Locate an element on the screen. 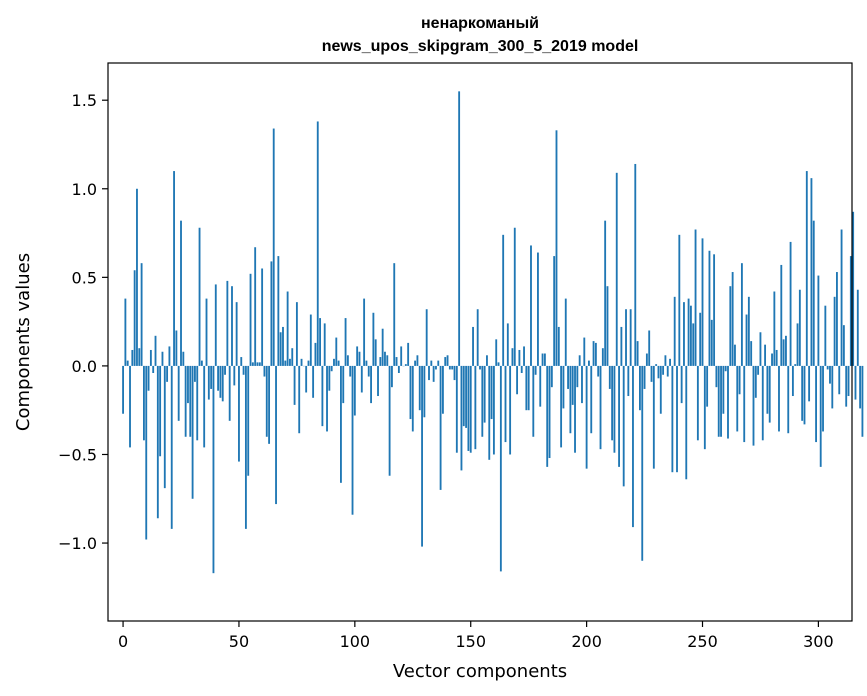 This screenshot has height=696, width=867. chart-subtitle: news_upos_skipgram_300_5_2019 model is located at coordinates (480, 46).